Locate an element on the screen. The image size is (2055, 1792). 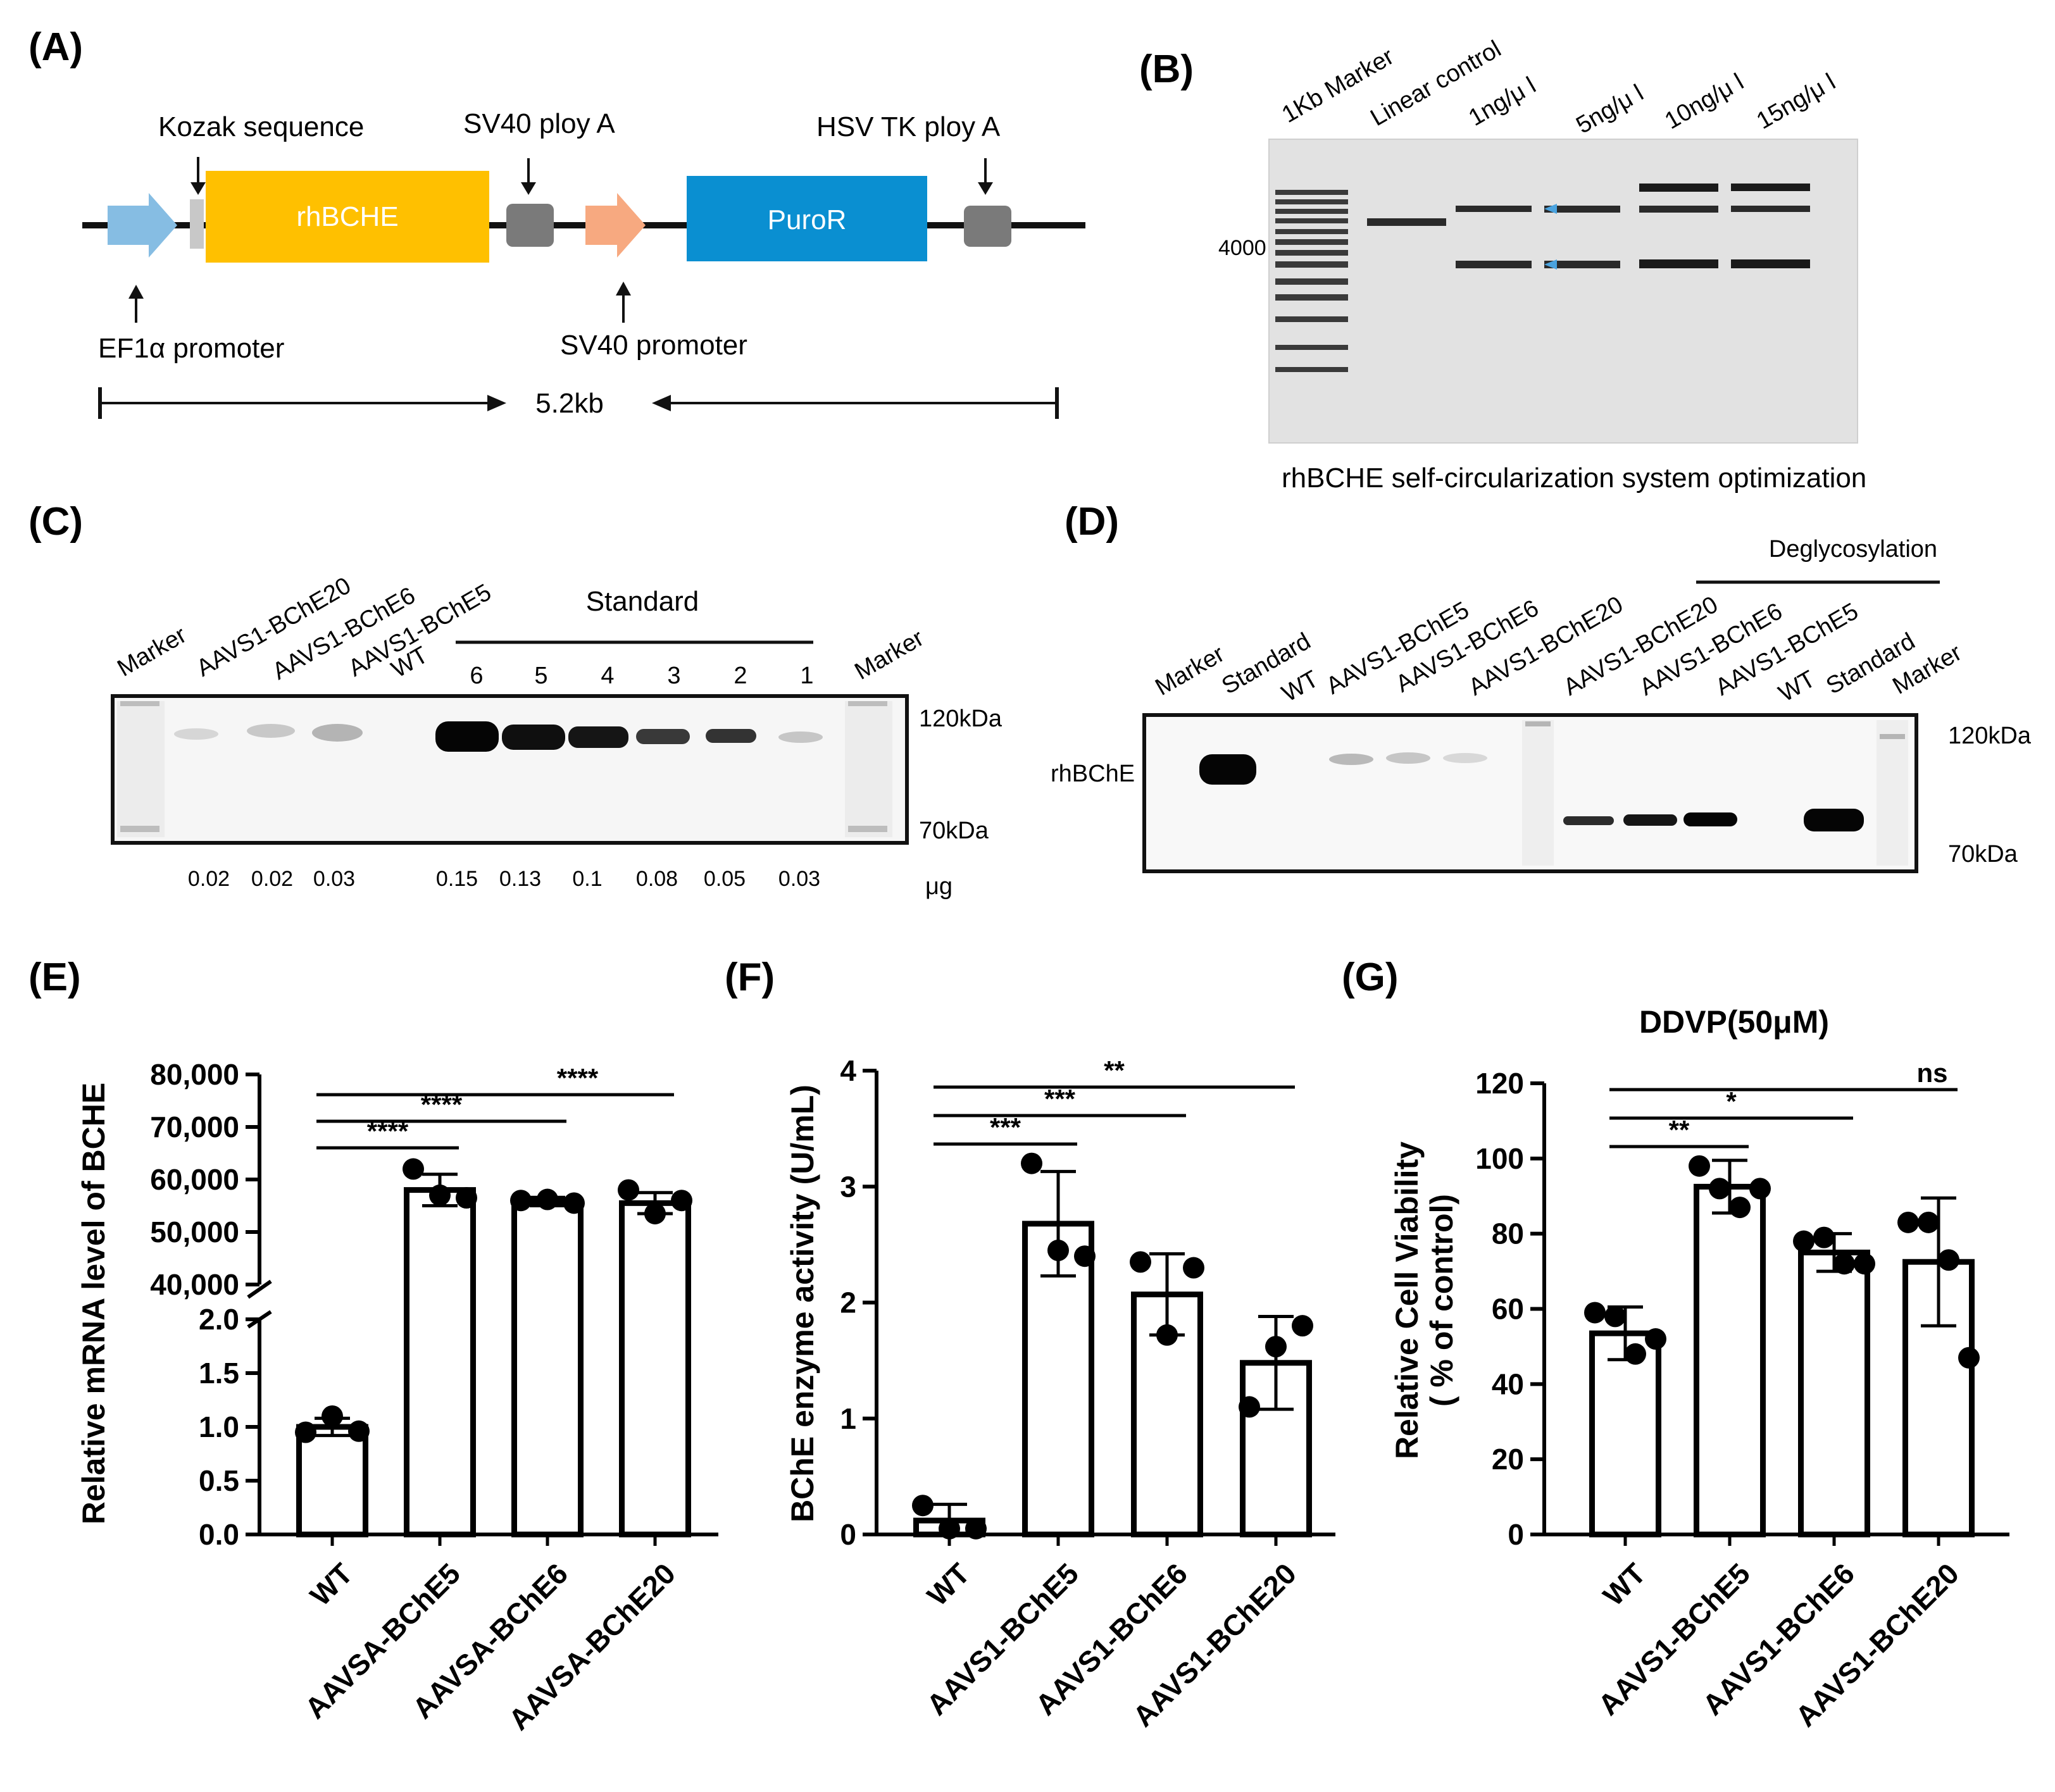
y-tick-label: 70,000 is located at coordinates (194, 1127).